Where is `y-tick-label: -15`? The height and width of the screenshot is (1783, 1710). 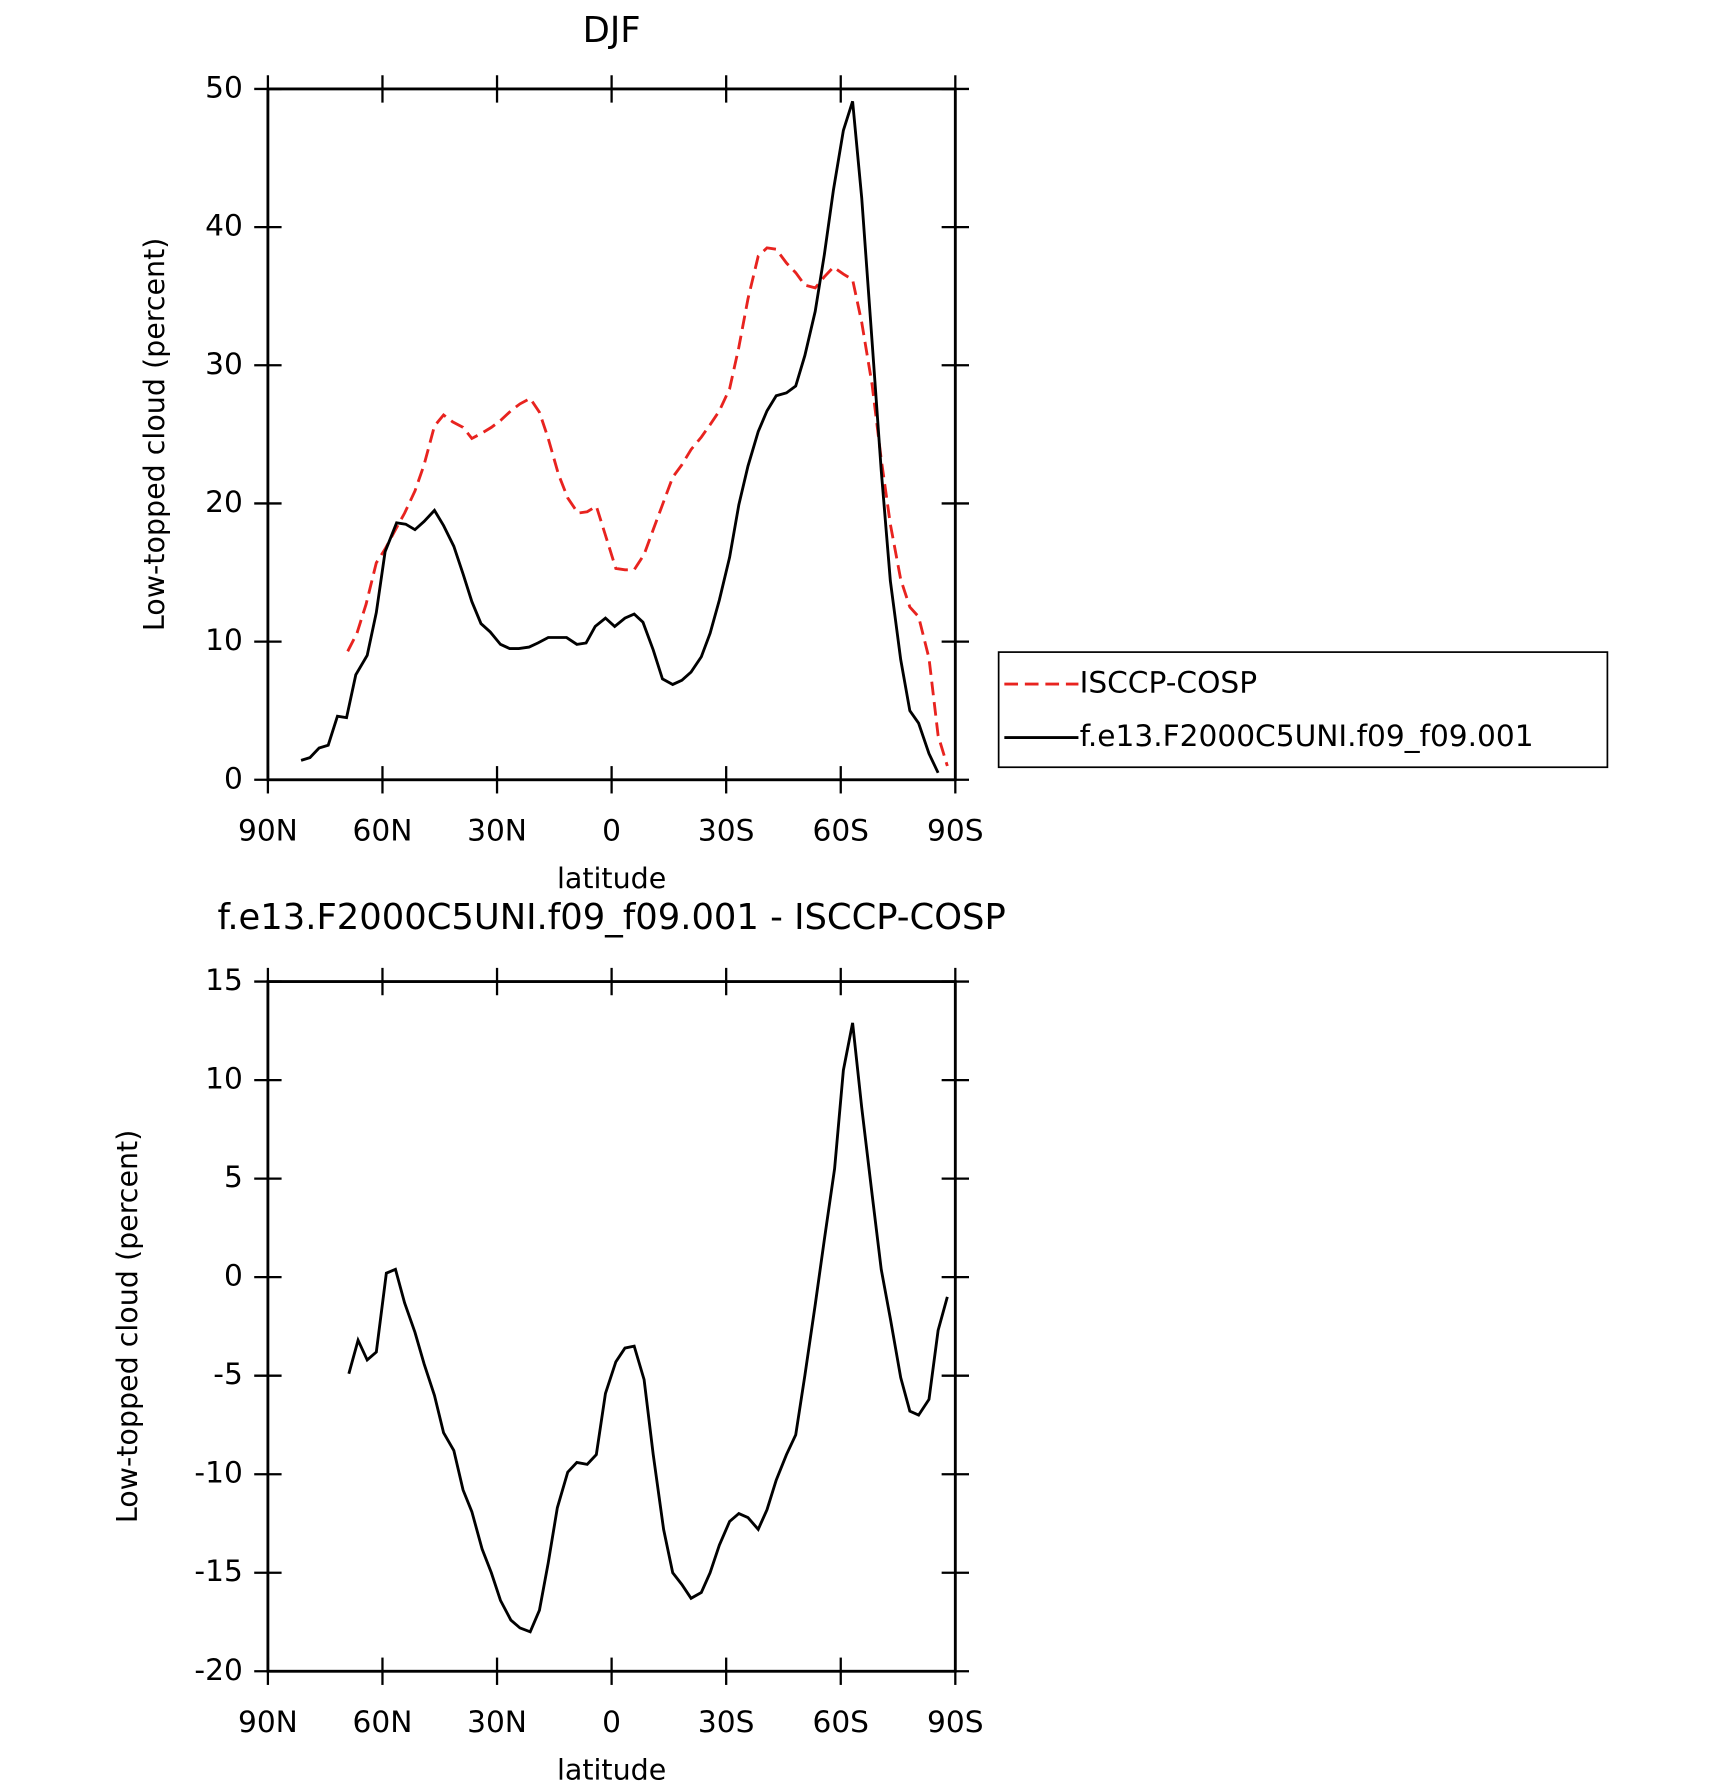
y-tick-label: -15 is located at coordinates (218, 1570).